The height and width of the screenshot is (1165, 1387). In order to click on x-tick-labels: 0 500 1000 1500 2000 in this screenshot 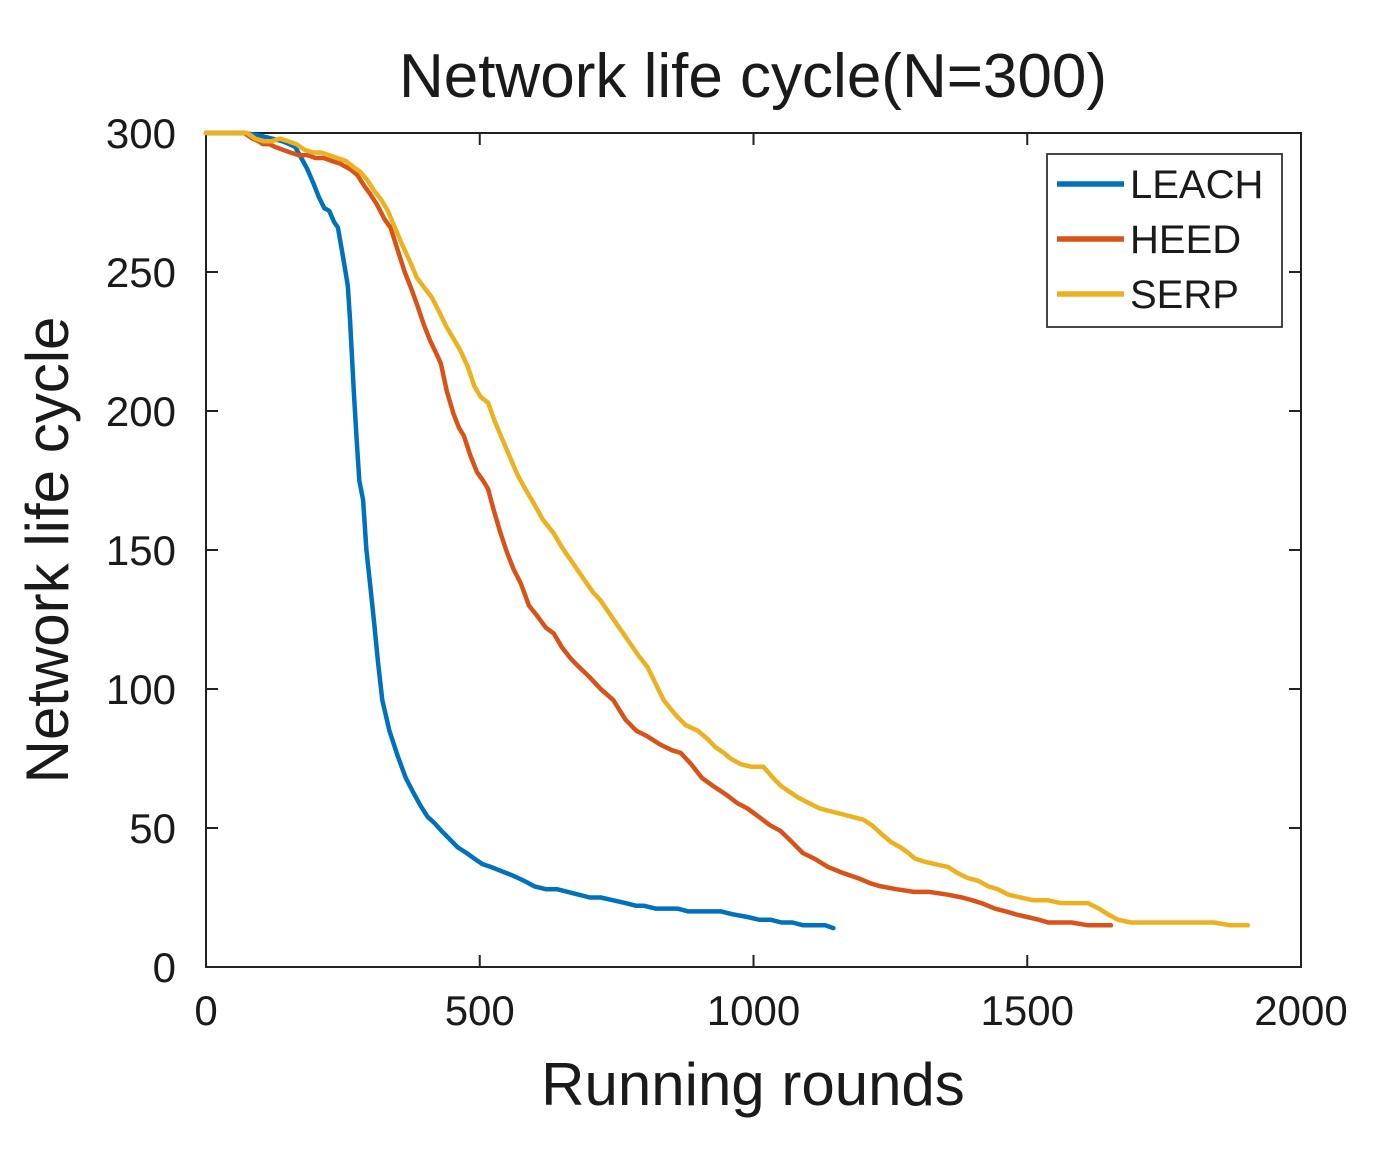, I will do `click(770, 1010)`.